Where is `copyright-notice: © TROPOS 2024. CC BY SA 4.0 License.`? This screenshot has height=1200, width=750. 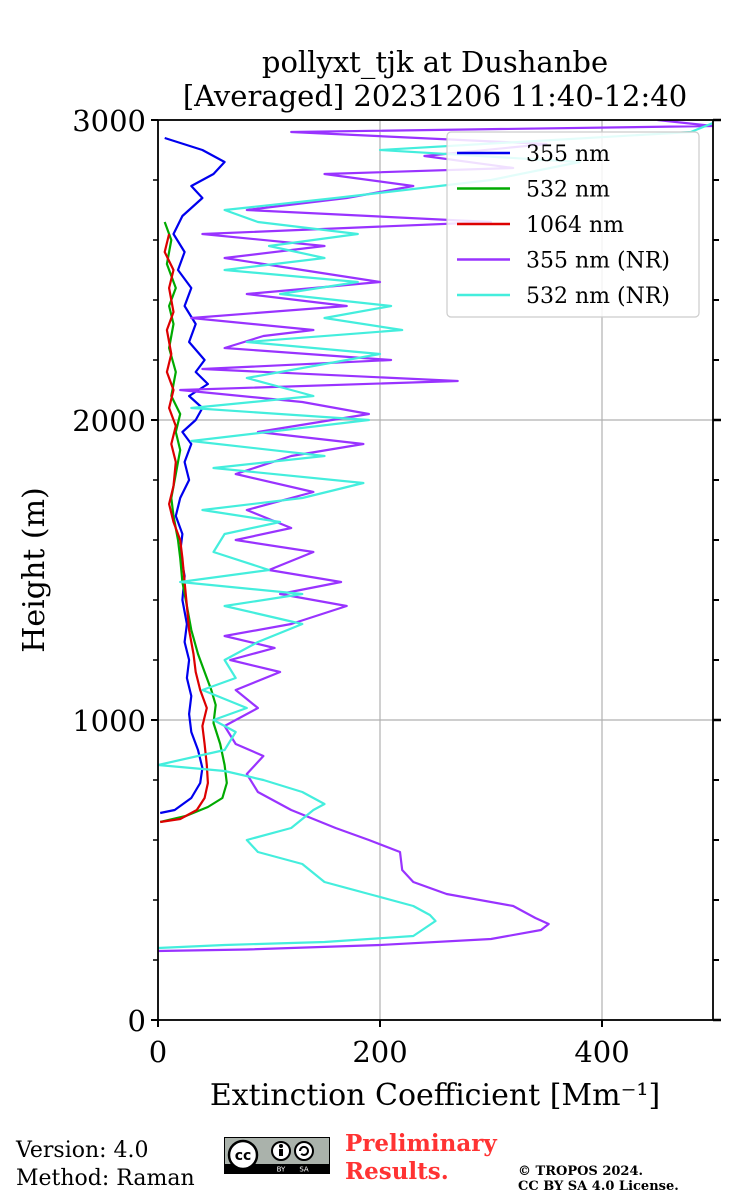
copyright-notice: © TROPOS 2024. CC BY SA 4.0 License. is located at coordinates (598, 1179).